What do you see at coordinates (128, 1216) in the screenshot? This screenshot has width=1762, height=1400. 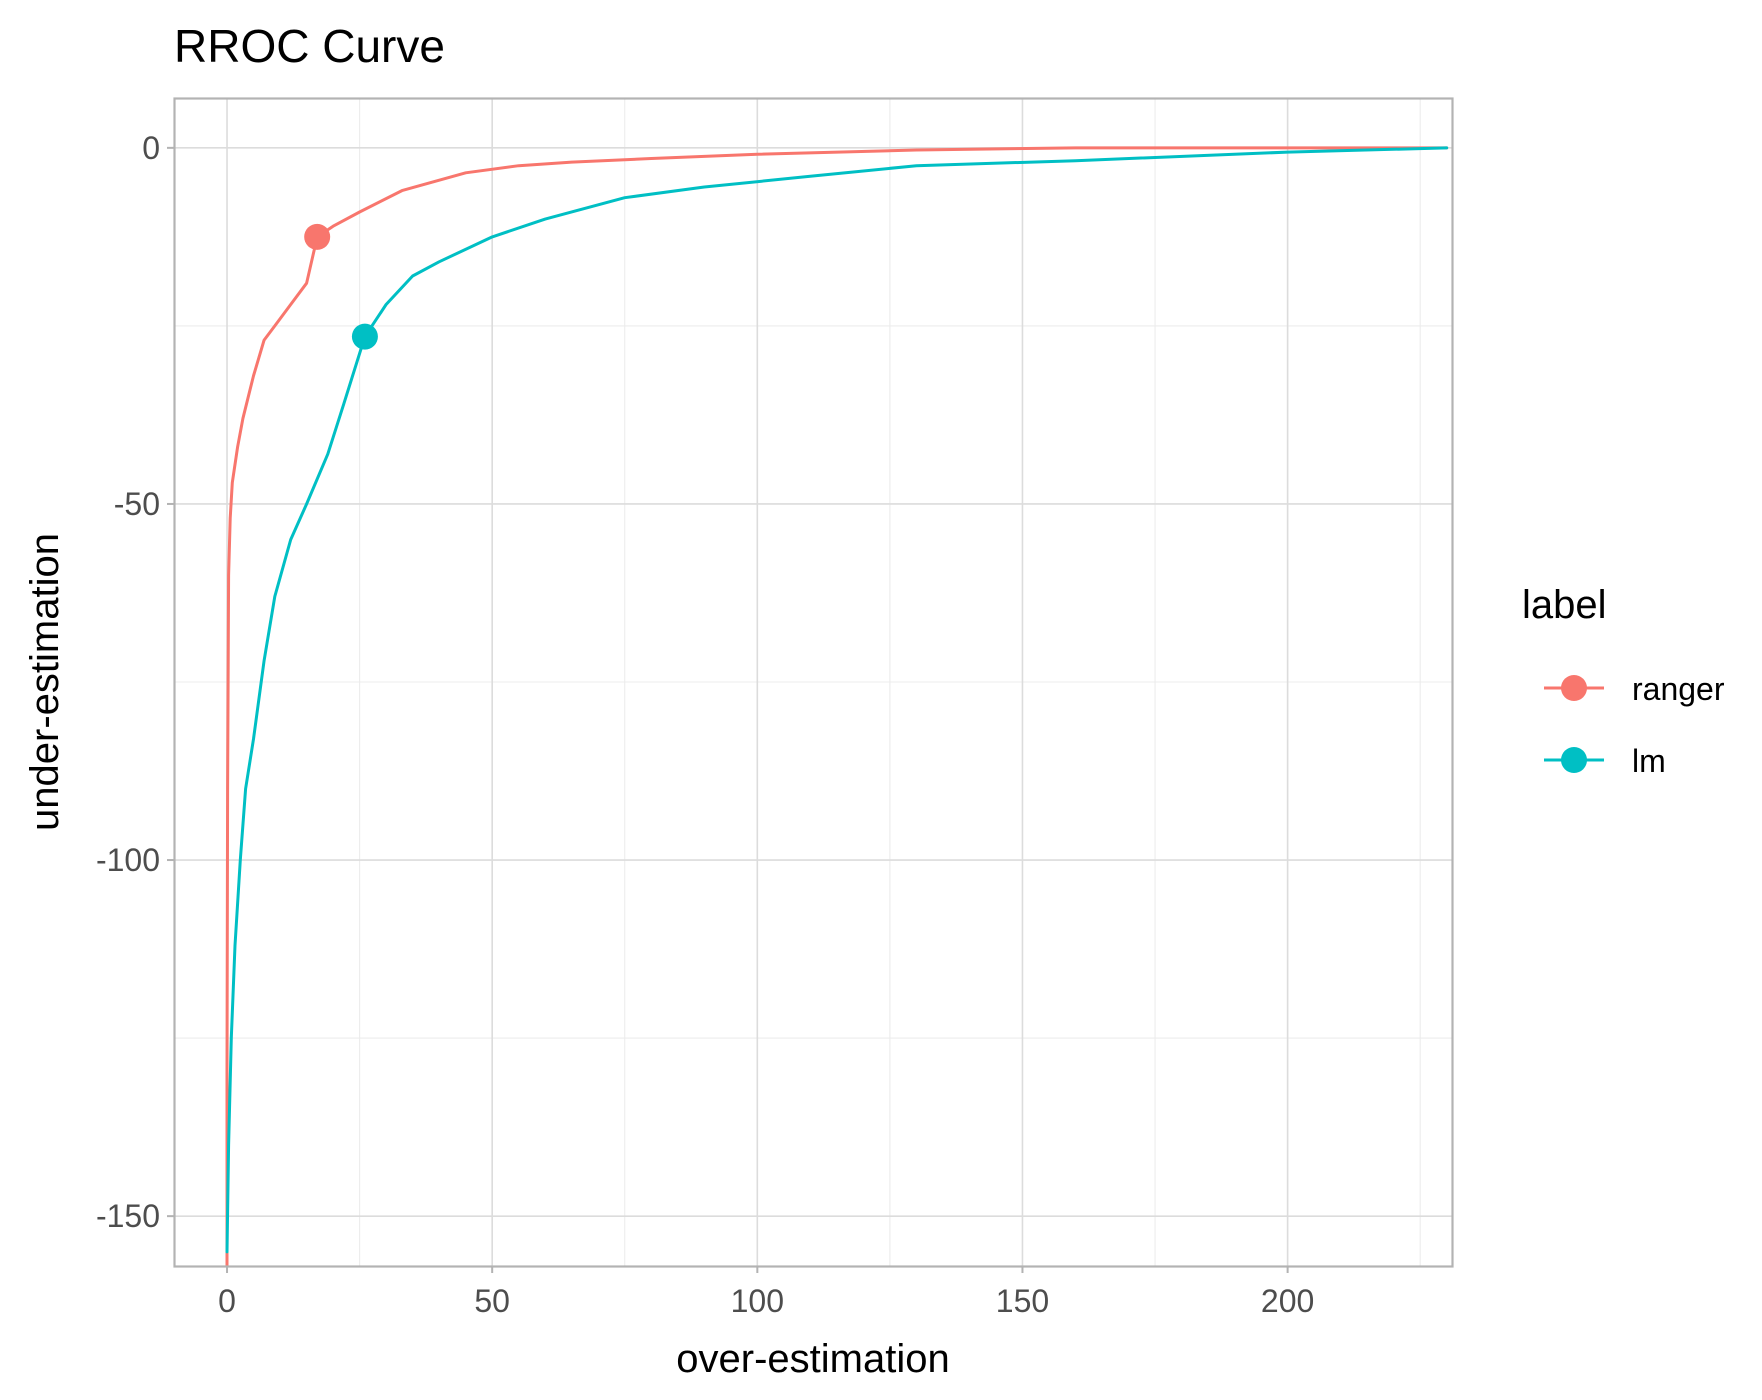 I see `y-tick-label: -150` at bounding box center [128, 1216].